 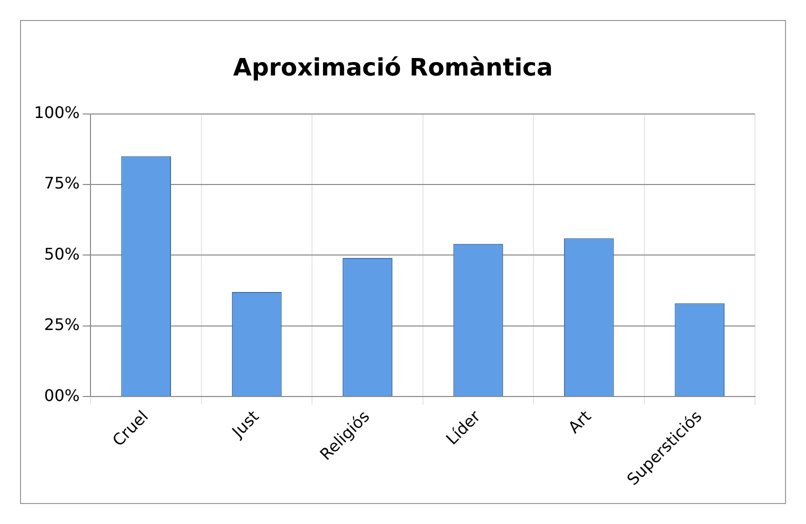 What do you see at coordinates (579, 422) in the screenshot?
I see `x-tick-label: Art` at bounding box center [579, 422].